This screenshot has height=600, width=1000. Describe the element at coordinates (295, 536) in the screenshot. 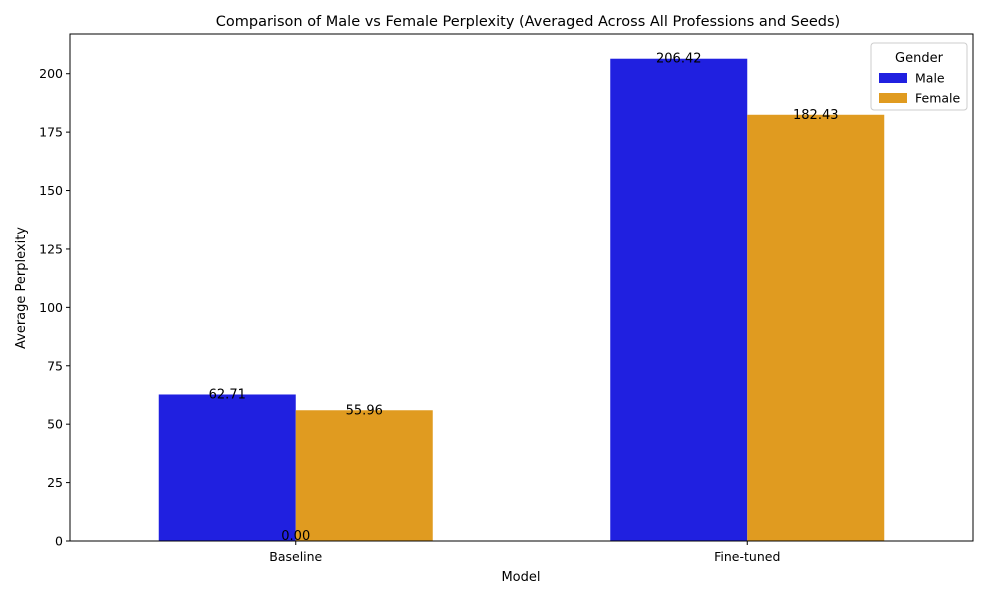

I see `data-label: 0.00` at that location.